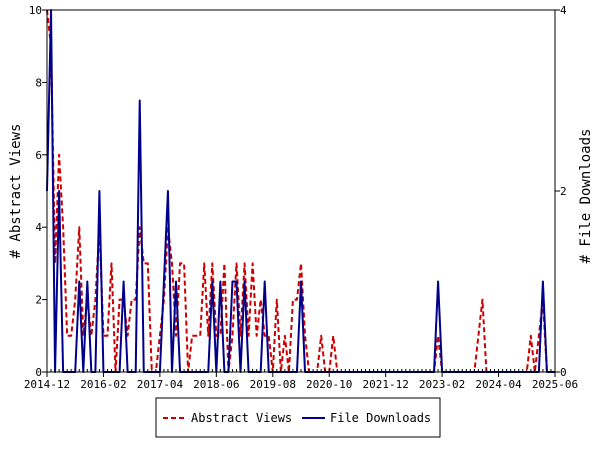 The image size is (600, 450). Describe the element at coordinates (273, 384) in the screenshot. I see `x-tick-label: 2019-08` at that location.